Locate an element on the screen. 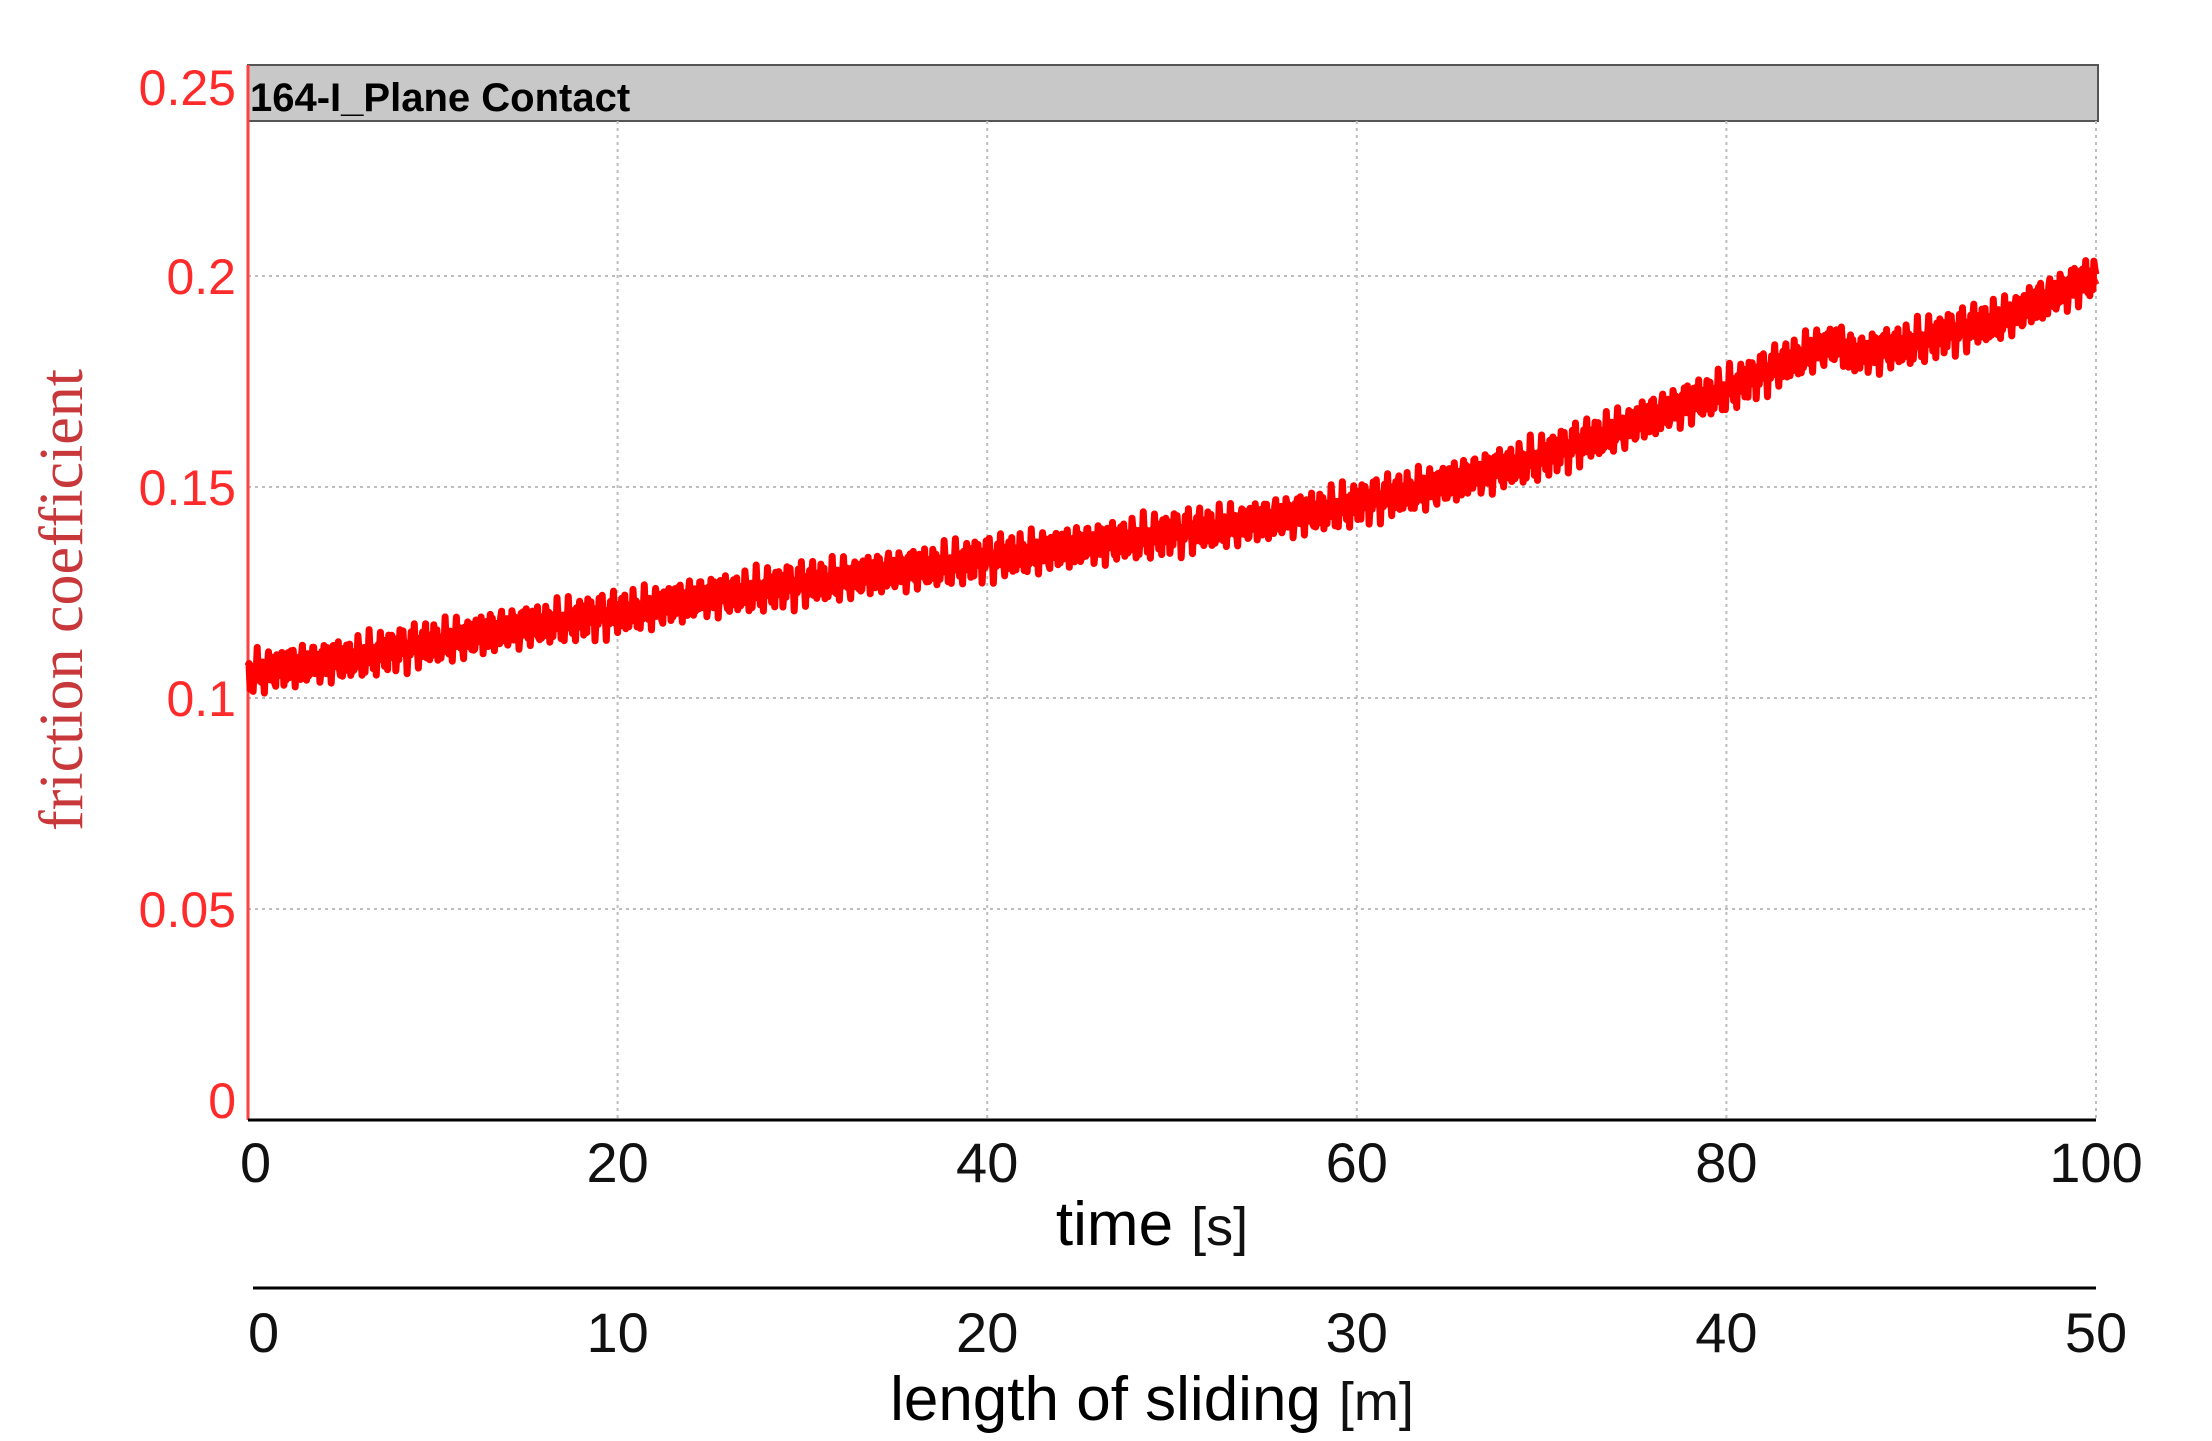  x2-tick-label: 40 is located at coordinates (1726, 1332).